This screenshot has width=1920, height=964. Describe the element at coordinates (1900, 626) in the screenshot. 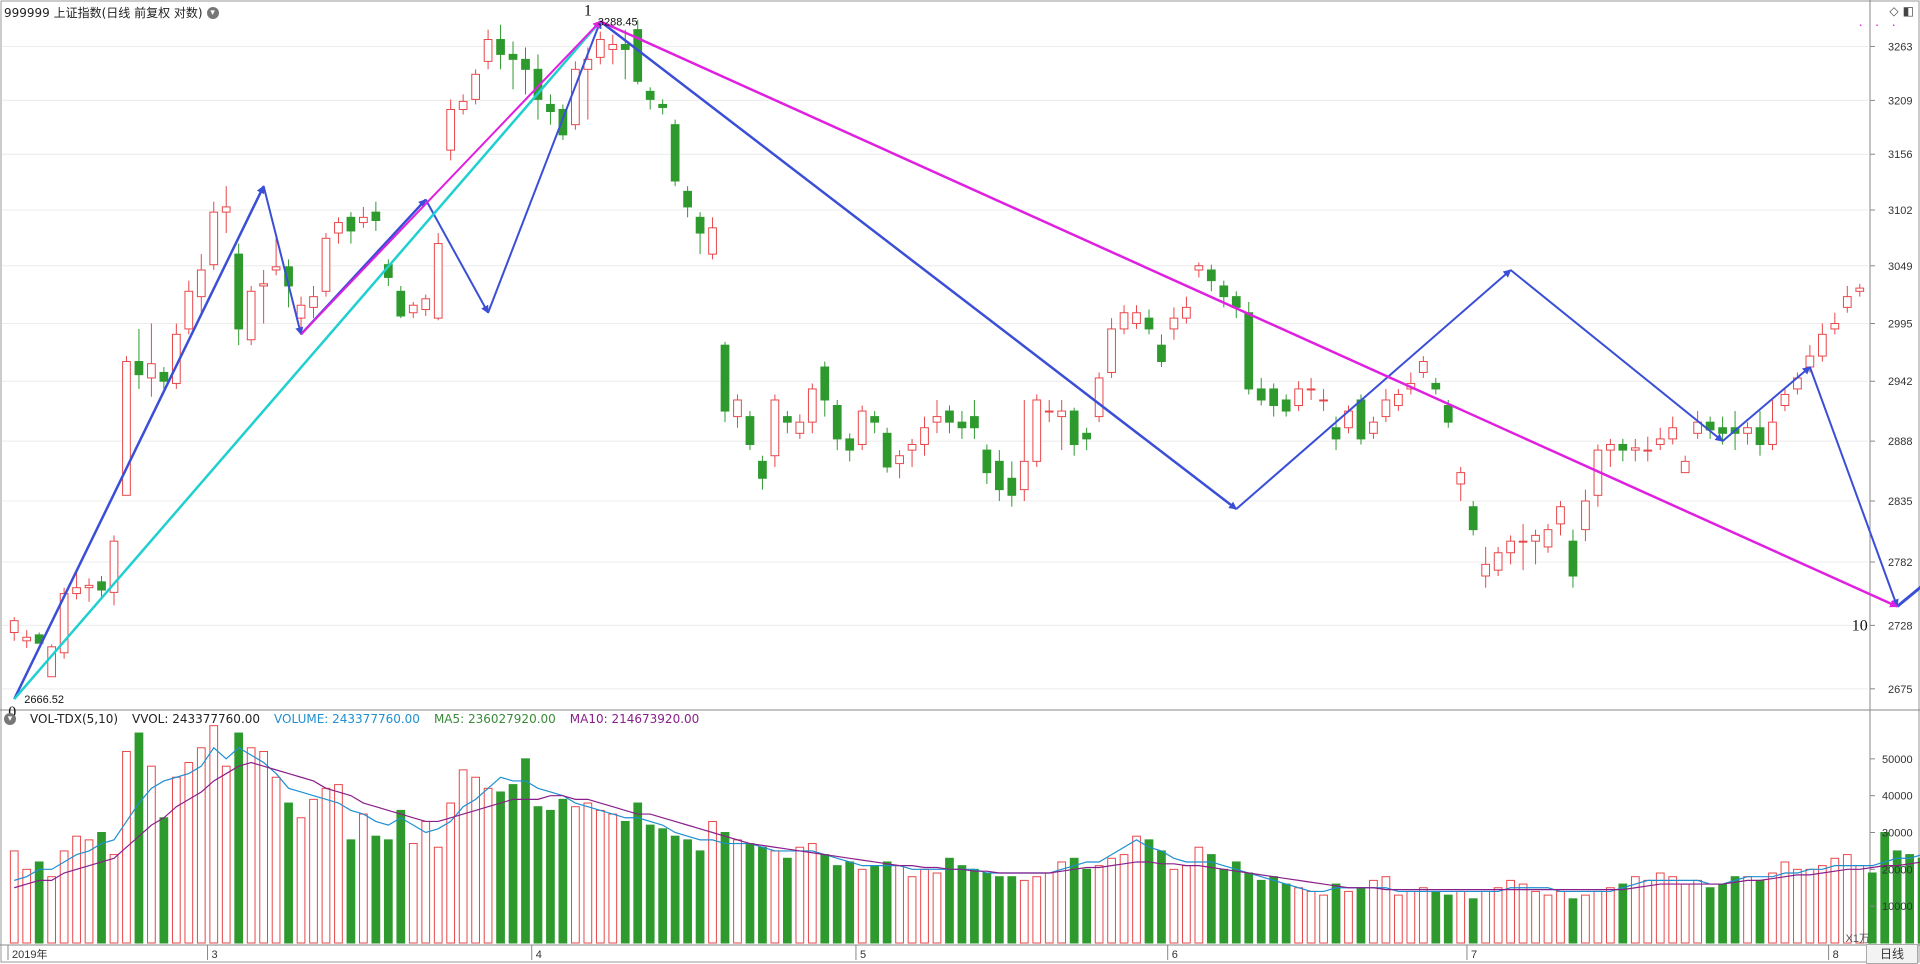

I see `price-tick-label: 2728` at that location.